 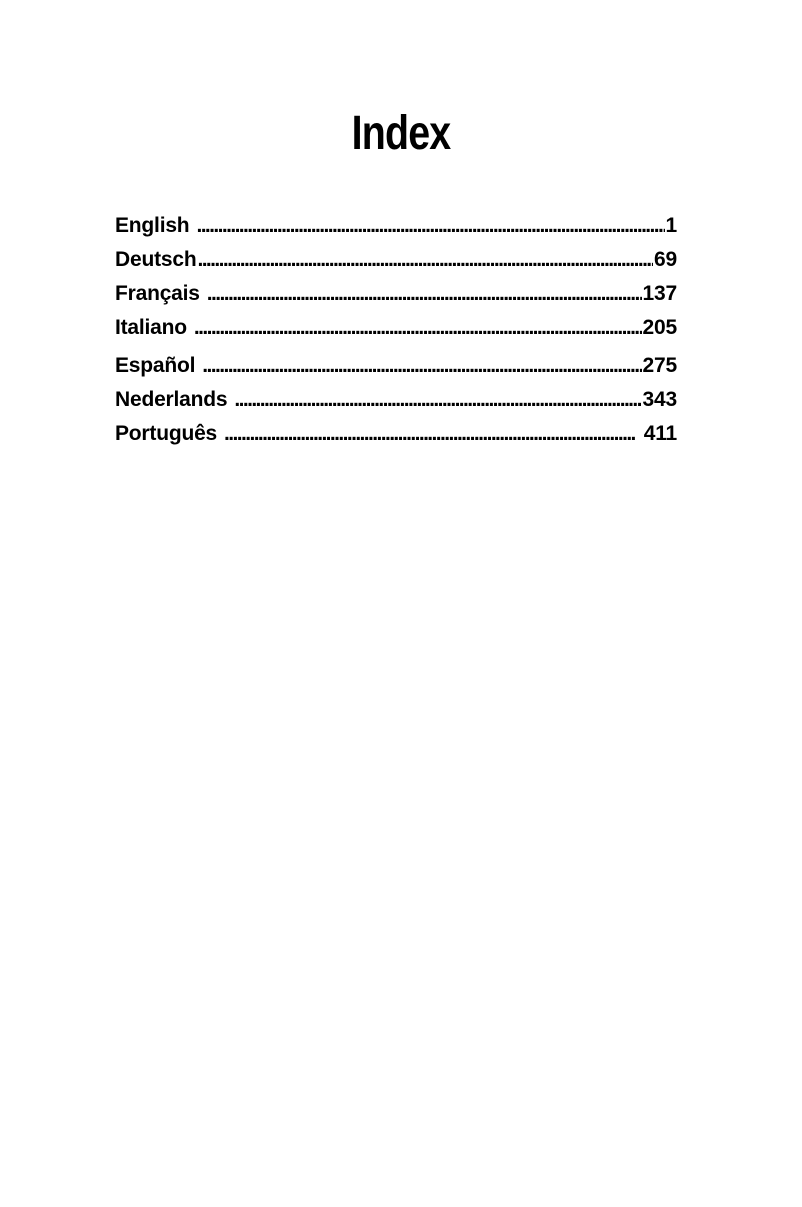 What do you see at coordinates (155, 365) in the screenshot?
I see `toc-entry-label: Español` at bounding box center [155, 365].